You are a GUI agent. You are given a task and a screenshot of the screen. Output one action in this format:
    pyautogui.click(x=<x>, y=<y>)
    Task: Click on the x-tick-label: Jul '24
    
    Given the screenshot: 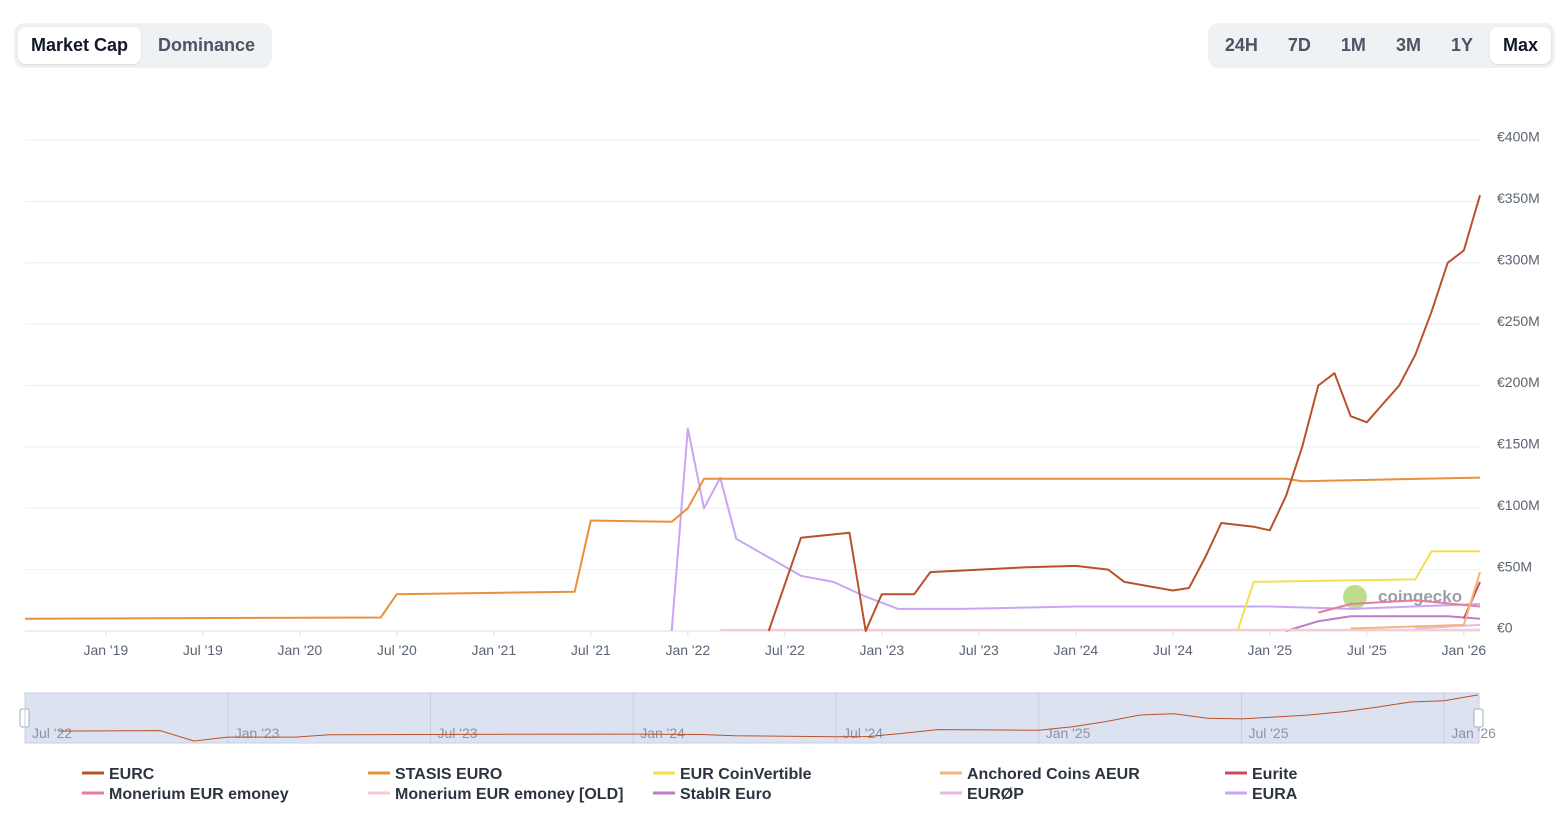 What is the action you would take?
    pyautogui.click(x=1173, y=650)
    